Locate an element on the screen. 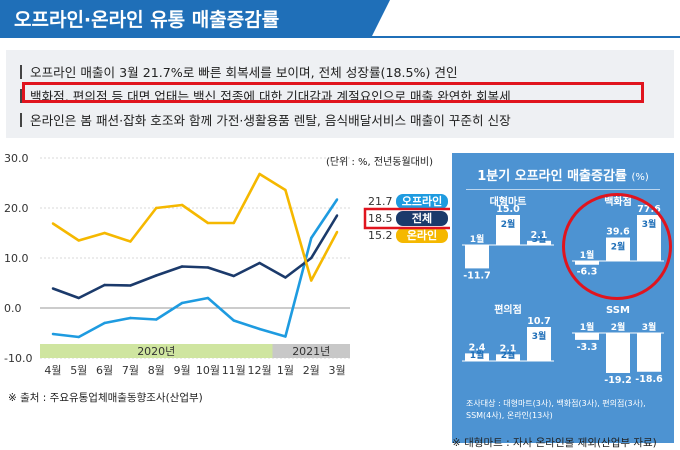  y-tick-label: 0.0 is located at coordinates (13, 308).